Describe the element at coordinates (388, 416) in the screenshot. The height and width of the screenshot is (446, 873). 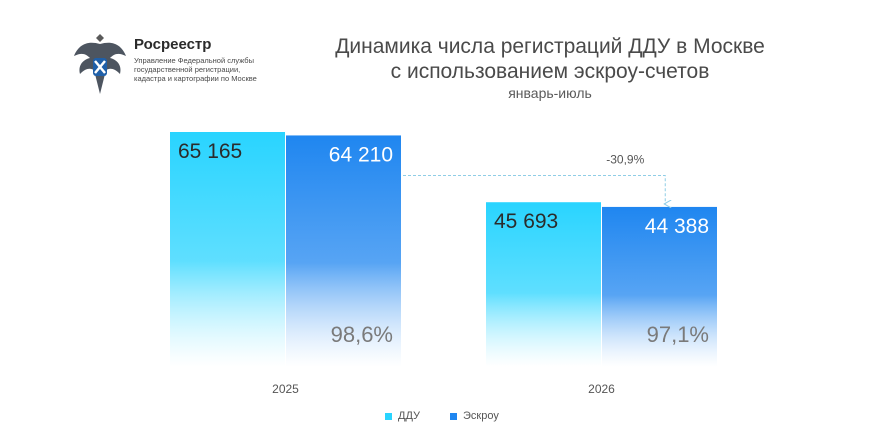
I see `legend-swatch-ddu` at that location.